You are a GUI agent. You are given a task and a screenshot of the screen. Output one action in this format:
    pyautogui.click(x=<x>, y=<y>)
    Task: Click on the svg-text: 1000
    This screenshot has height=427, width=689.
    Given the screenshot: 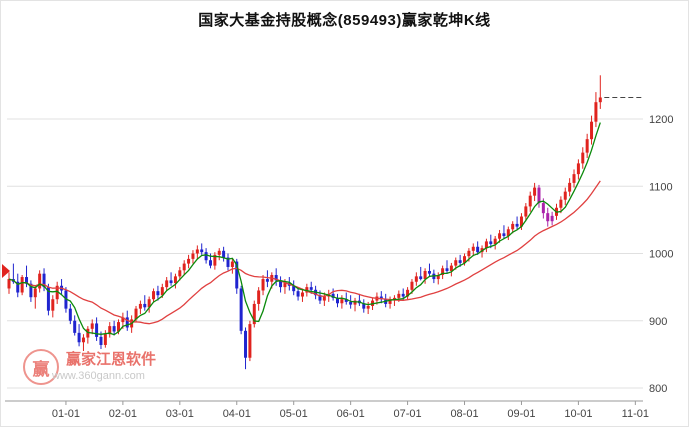 What is the action you would take?
    pyautogui.click(x=661, y=255)
    